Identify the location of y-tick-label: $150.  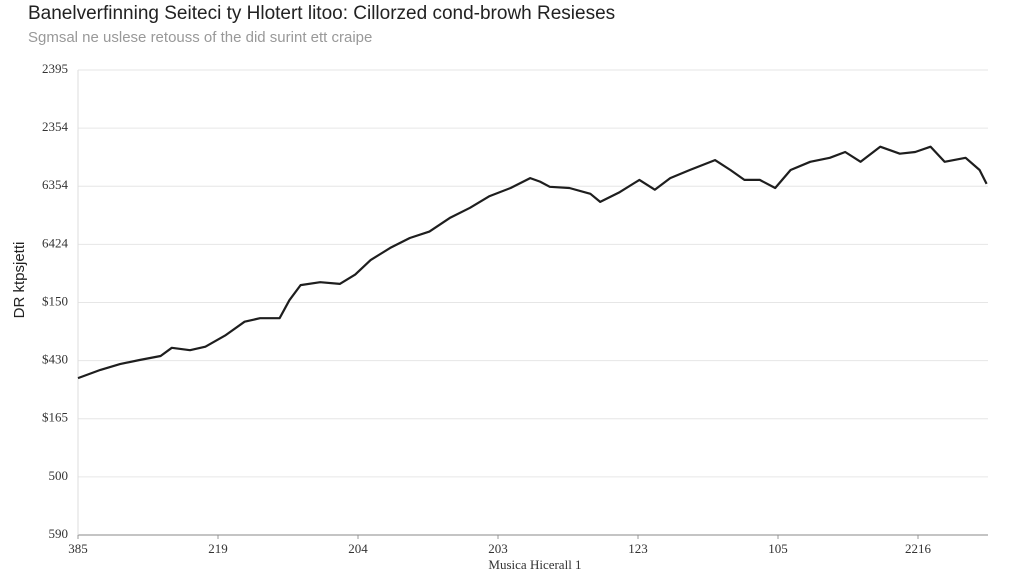
(55, 300).